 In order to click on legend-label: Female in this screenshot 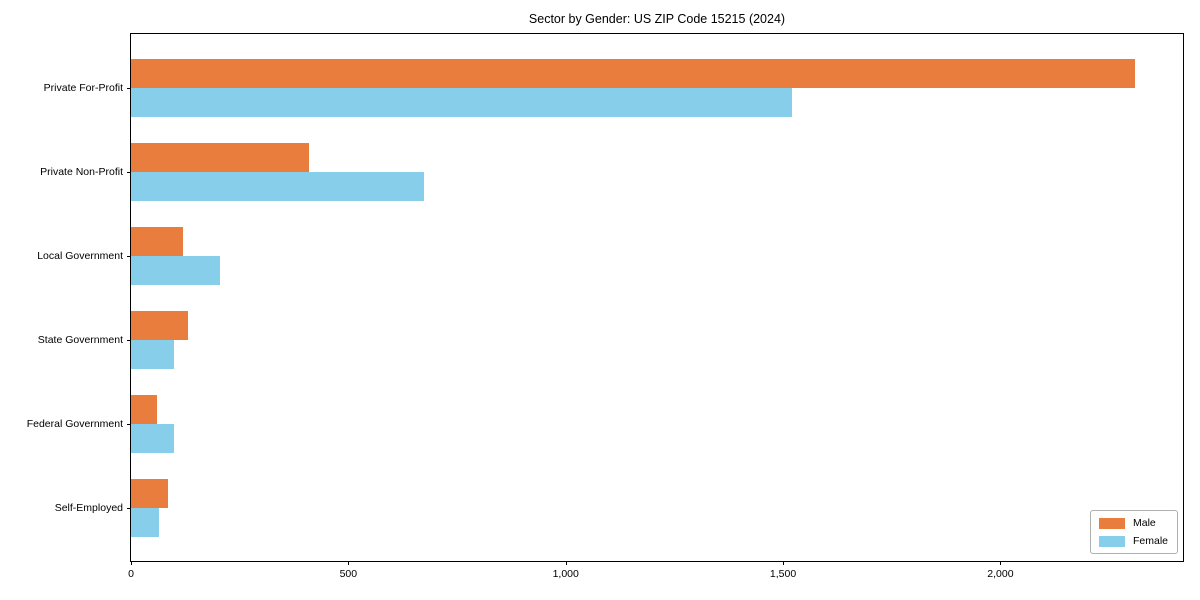, I will do `click(1150, 541)`.